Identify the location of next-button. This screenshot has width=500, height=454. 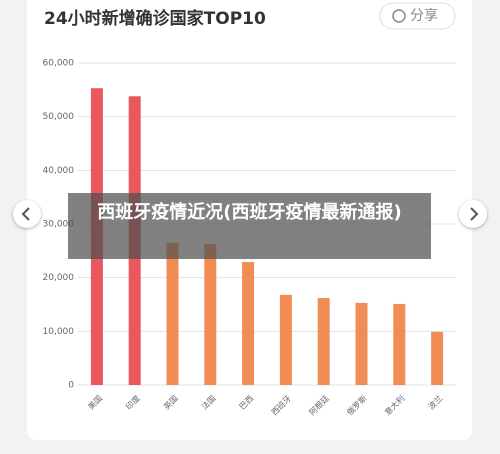
(473, 214).